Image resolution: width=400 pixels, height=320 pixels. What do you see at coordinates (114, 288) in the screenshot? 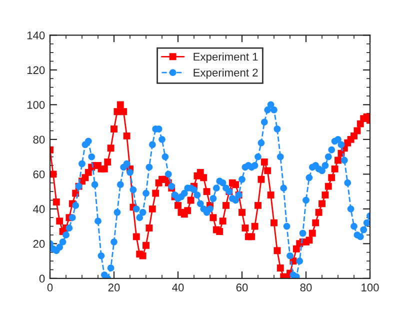
I see `x-tick-label: 20` at bounding box center [114, 288].